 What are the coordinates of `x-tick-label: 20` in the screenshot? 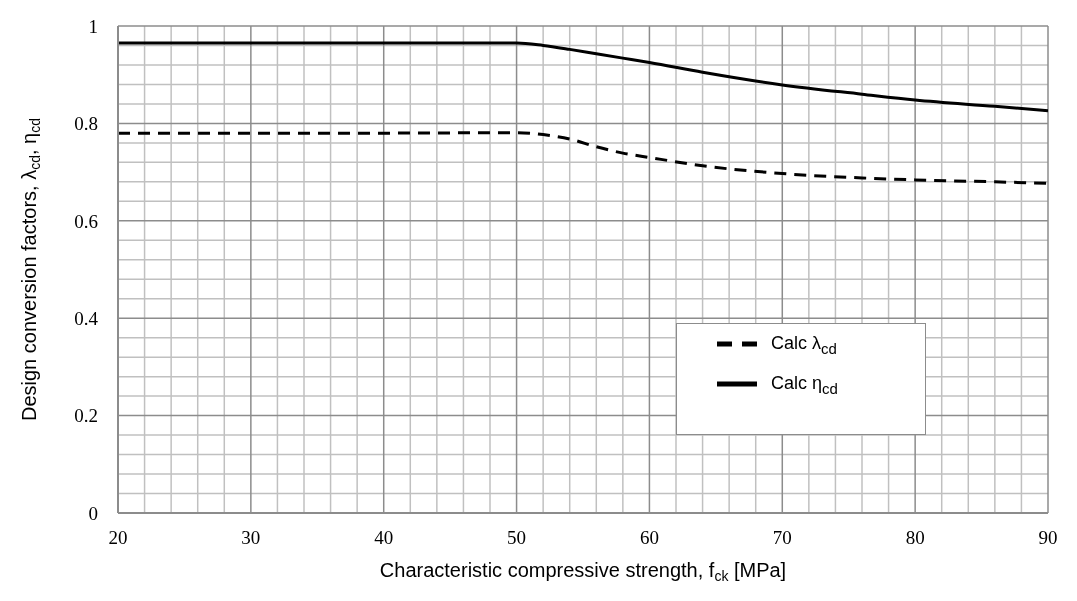 It's located at (118, 538).